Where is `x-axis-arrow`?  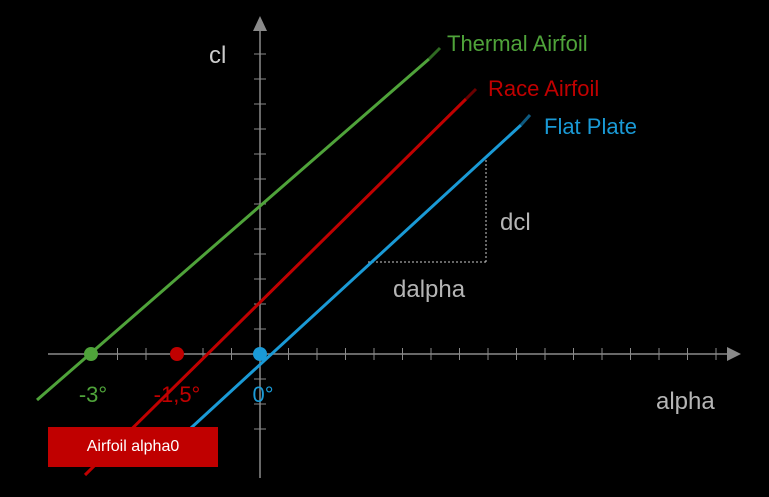 x-axis-arrow is located at coordinates (734, 354).